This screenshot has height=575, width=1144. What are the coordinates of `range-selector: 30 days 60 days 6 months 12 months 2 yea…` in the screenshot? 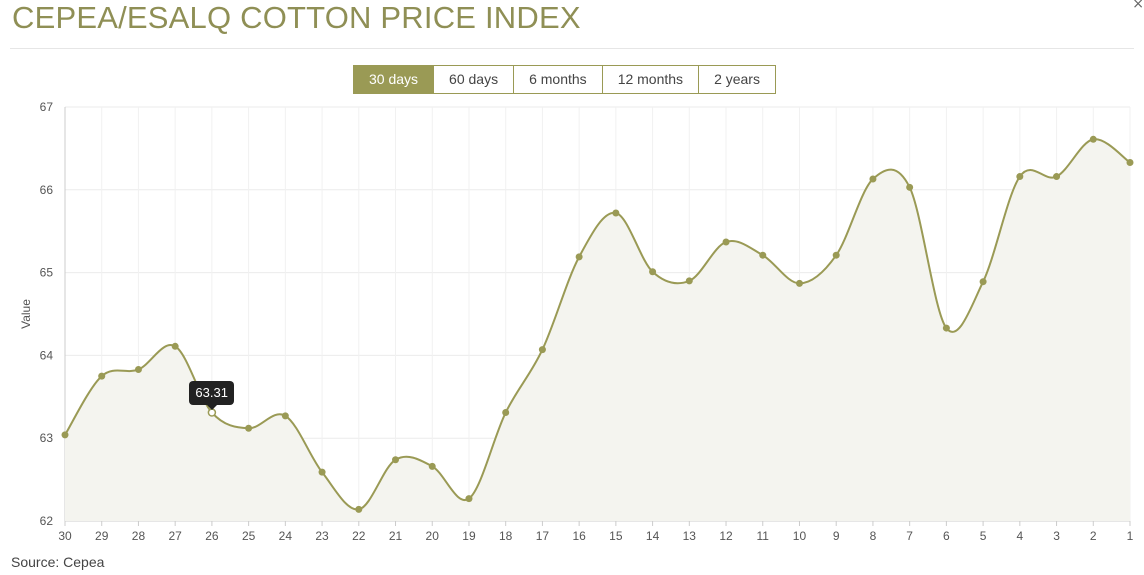 It's located at (564, 79).